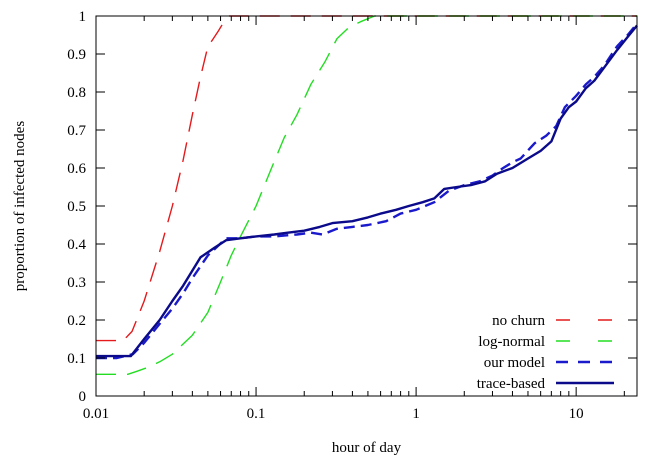  What do you see at coordinates (76, 283) in the screenshot?
I see `y-tick-label: 0.3` at bounding box center [76, 283].